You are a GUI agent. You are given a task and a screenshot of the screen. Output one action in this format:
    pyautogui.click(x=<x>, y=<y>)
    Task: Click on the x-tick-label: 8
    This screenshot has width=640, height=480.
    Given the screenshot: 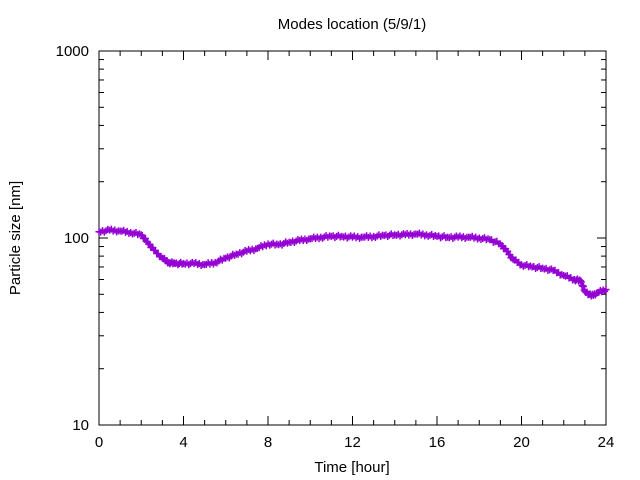 What is the action you would take?
    pyautogui.click(x=268, y=442)
    